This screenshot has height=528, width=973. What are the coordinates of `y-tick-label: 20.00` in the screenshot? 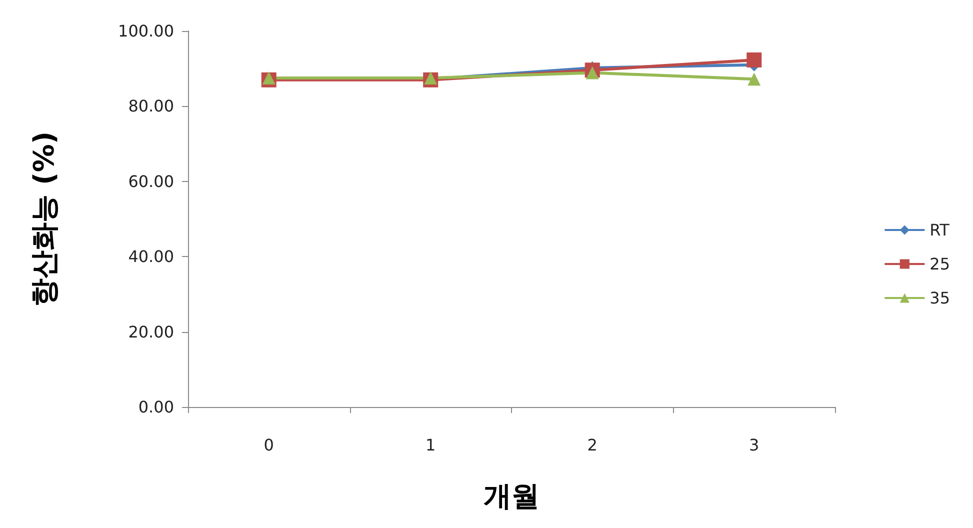 It's located at (151, 332).